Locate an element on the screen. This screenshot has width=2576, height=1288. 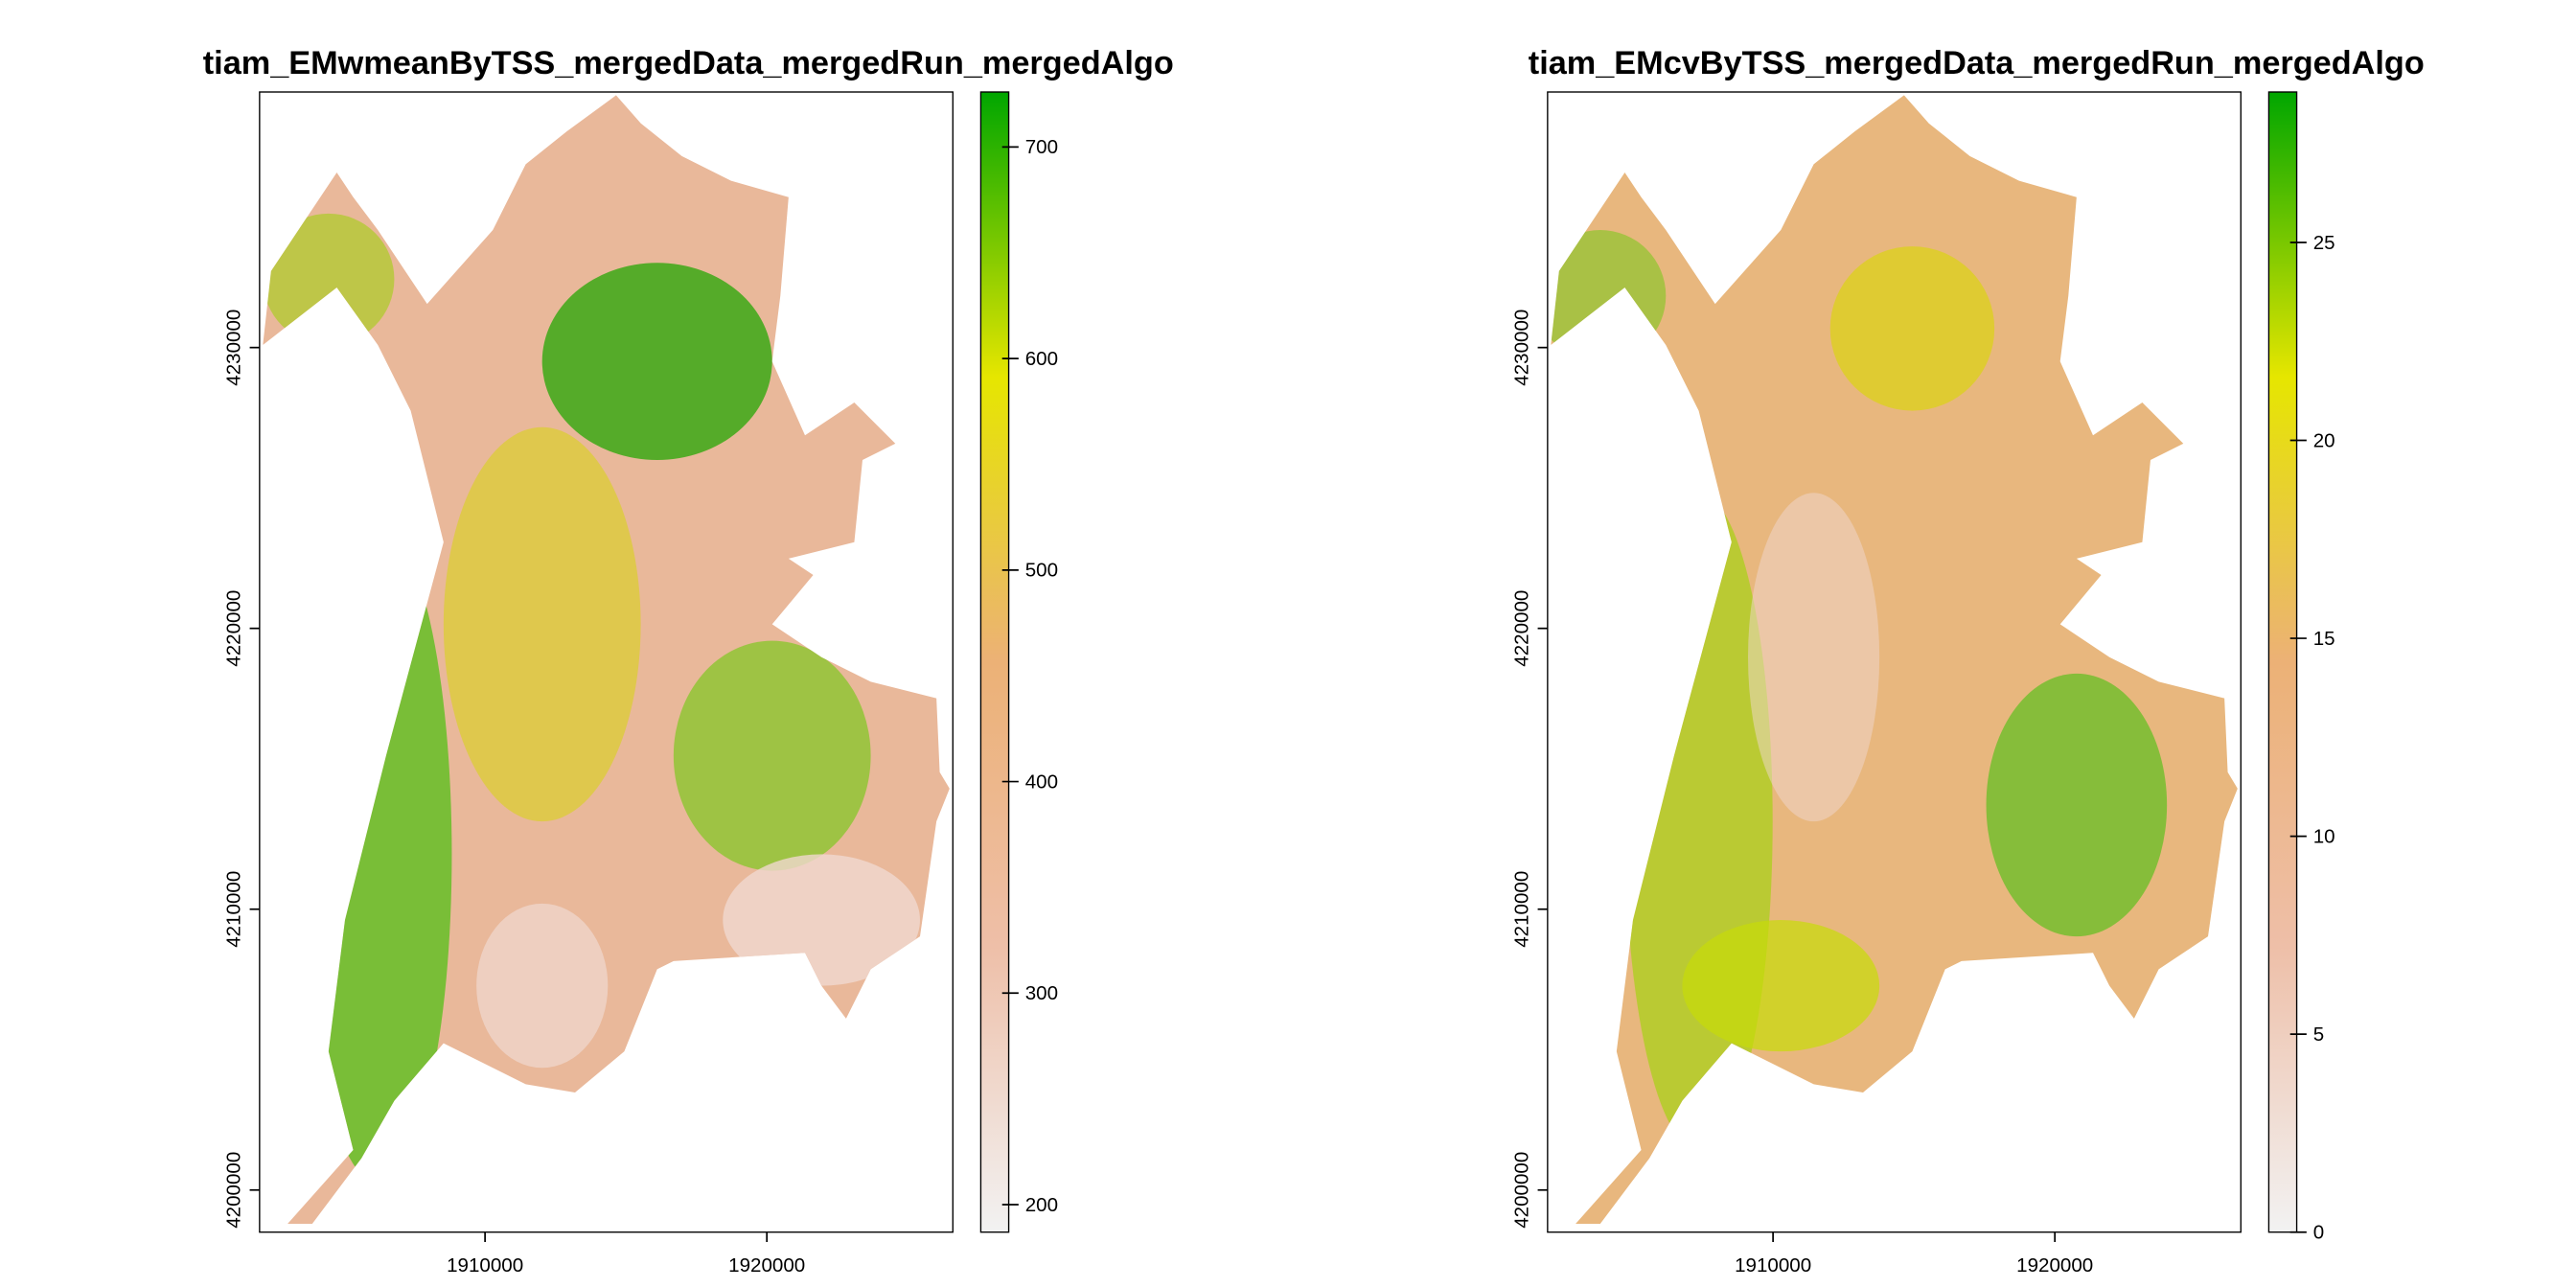
colorbar-tick-label: 300 is located at coordinates (1041, 993).